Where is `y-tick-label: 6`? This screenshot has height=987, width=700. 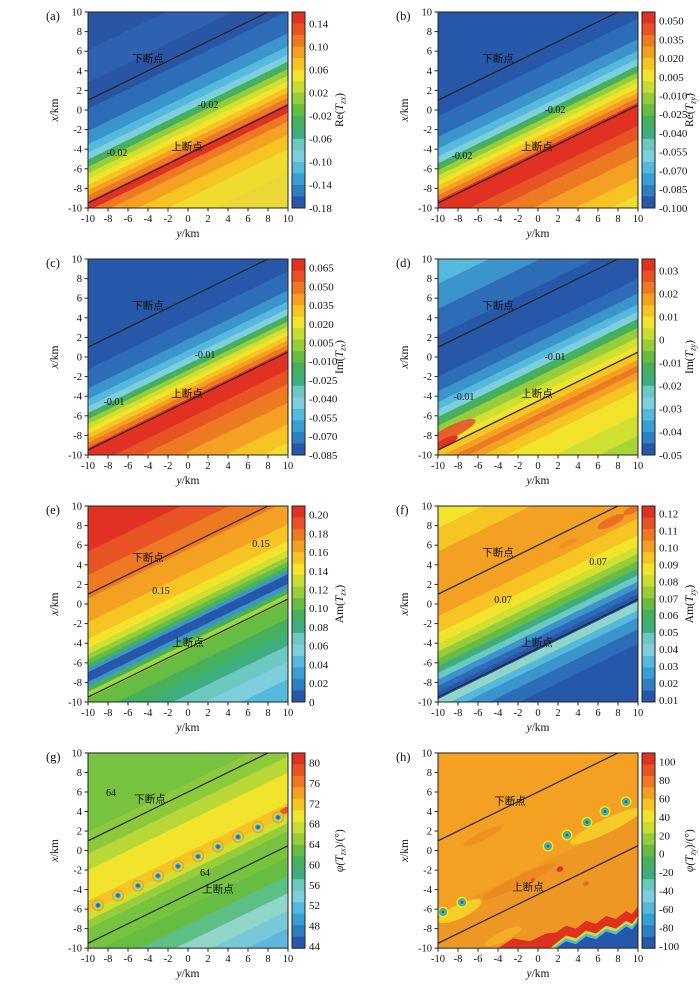 y-tick-label: 6 is located at coordinates (79, 299).